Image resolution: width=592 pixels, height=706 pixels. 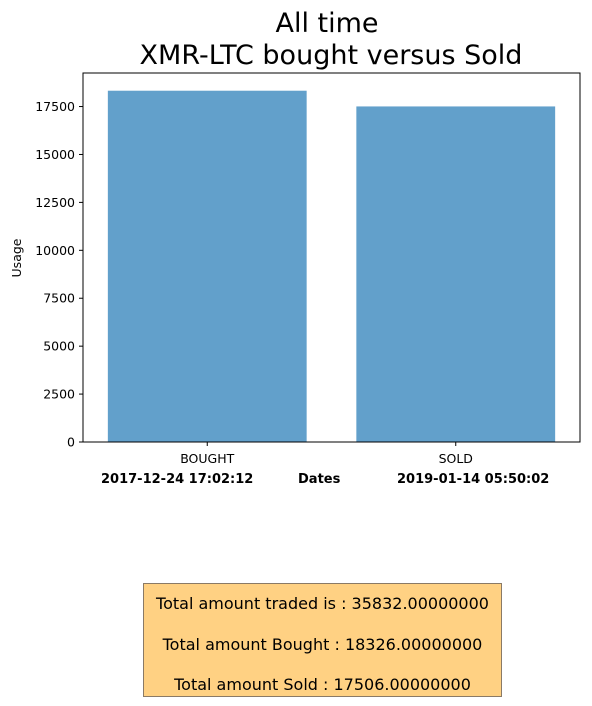 I want to click on x-tick-label-bought: BOUGHT, so click(x=207, y=458).